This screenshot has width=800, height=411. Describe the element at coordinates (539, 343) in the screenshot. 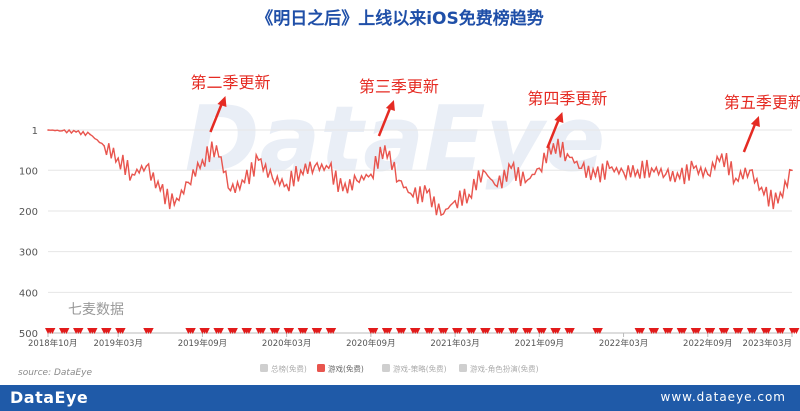

I see `x-tick-label: 2021年09月` at that location.